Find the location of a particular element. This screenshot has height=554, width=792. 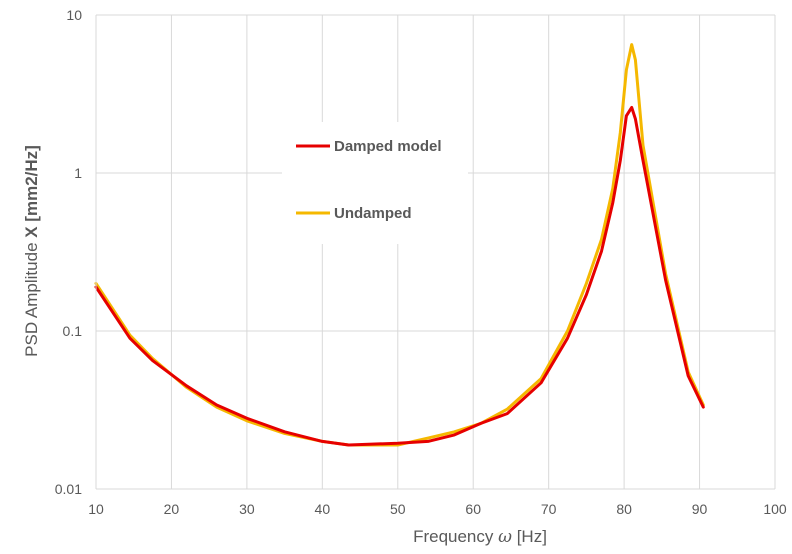

y-axis-title: PSD Amplitude X [mm2/Hz] is located at coordinates (31, 251).